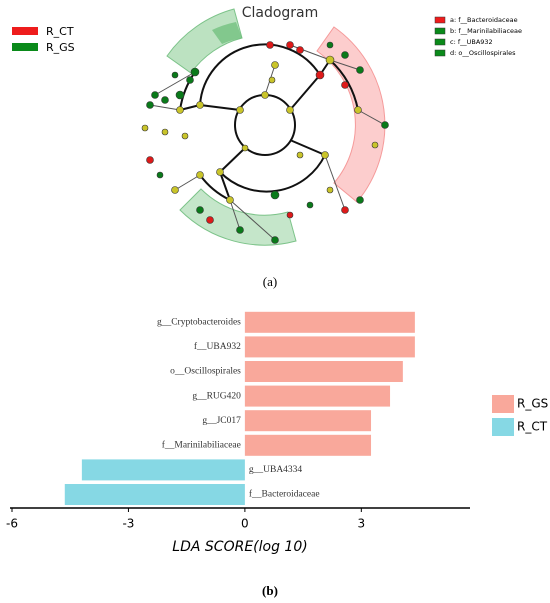 This screenshot has height=603, width=550. What do you see at coordinates (12, 524) in the screenshot?
I see `x-tick-label: -6` at bounding box center [12, 524].